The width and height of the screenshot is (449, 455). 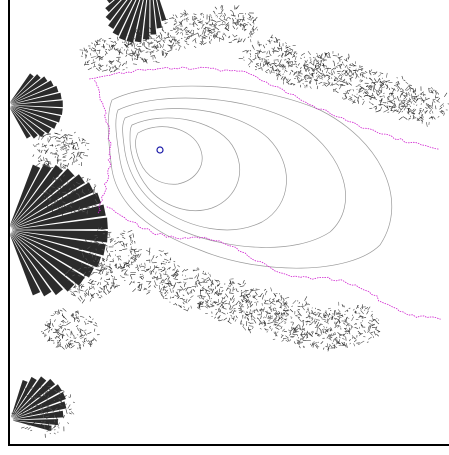 What do you see at coordinates (9, 223) in the screenshot?
I see `frame-left-edge` at bounding box center [9, 223].